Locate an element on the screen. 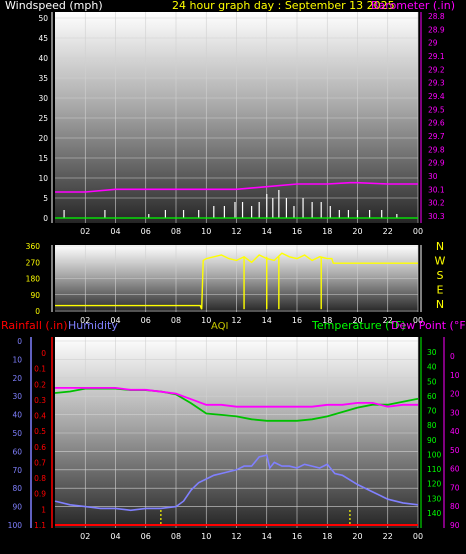 The width and height of the screenshot is (466, 554). x-tick-label: 10 is located at coordinates (206, 320).